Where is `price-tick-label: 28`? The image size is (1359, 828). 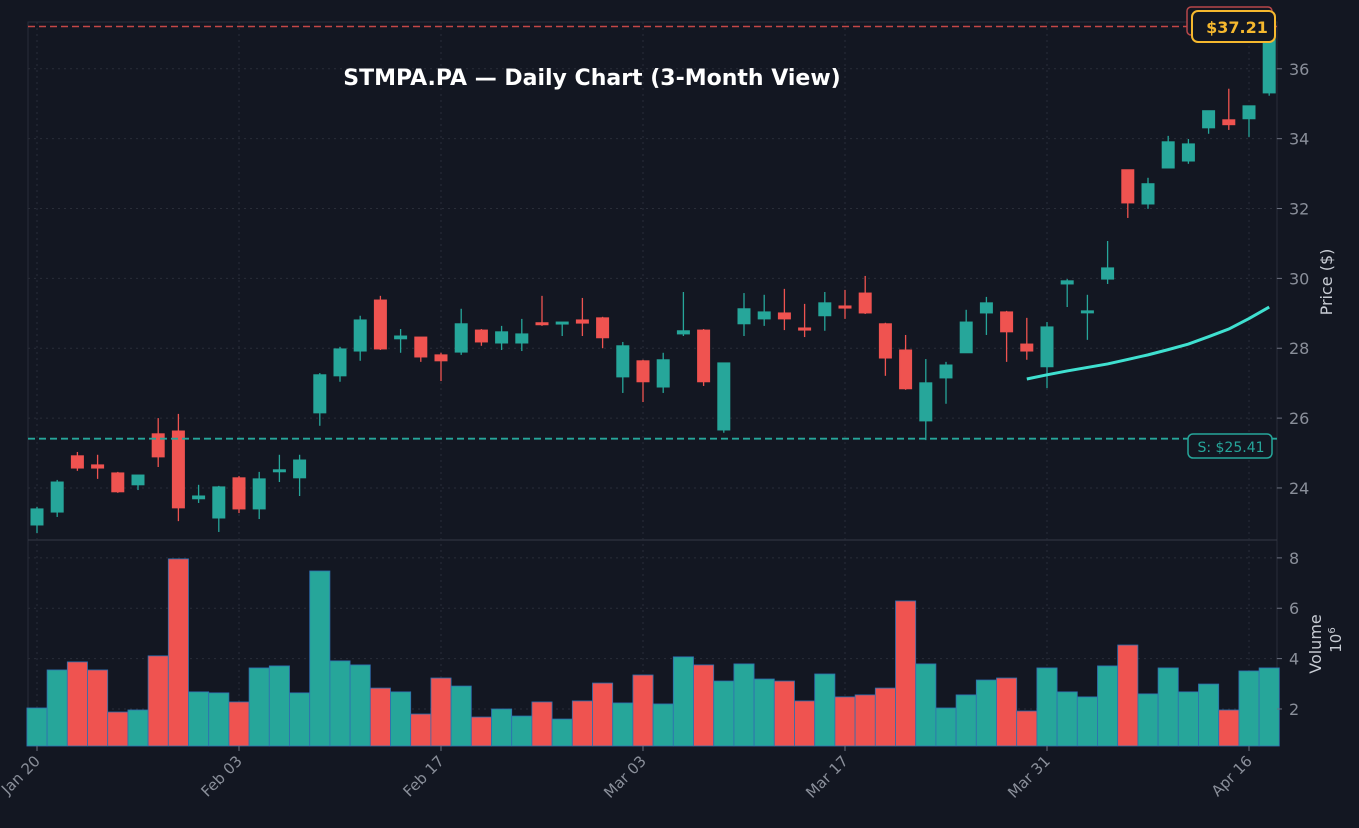 price-tick-label: 28 is located at coordinates (1299, 348).